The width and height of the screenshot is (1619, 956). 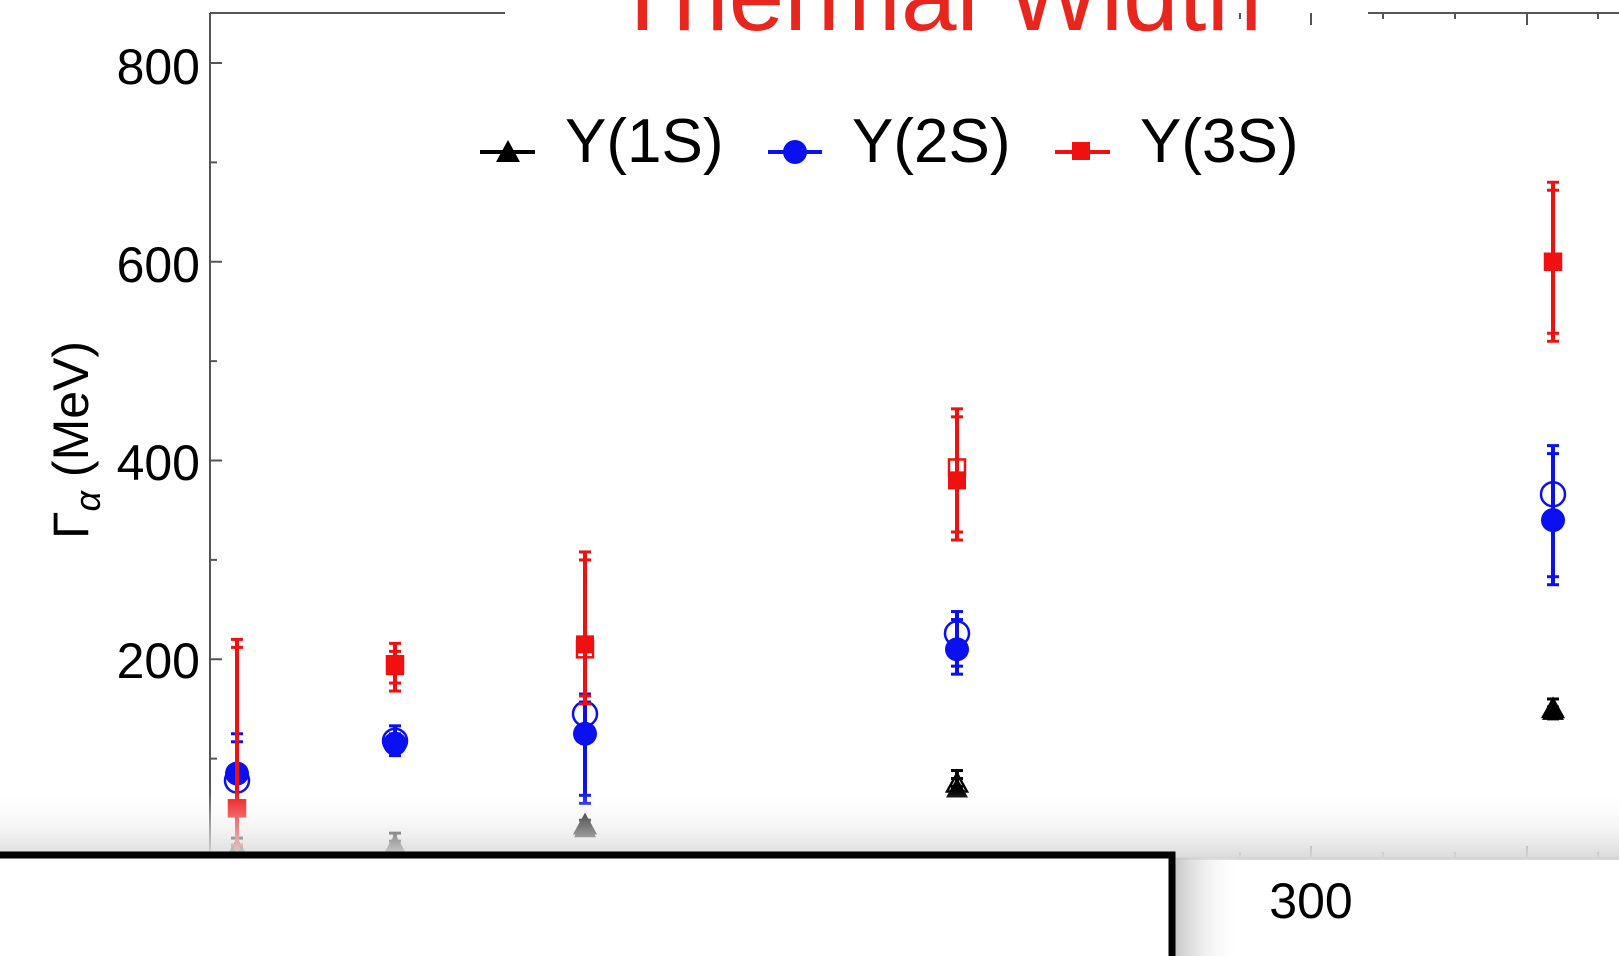 What do you see at coordinates (1219, 141) in the screenshot?
I see `legend-label-3s: Υ(3S)` at bounding box center [1219, 141].